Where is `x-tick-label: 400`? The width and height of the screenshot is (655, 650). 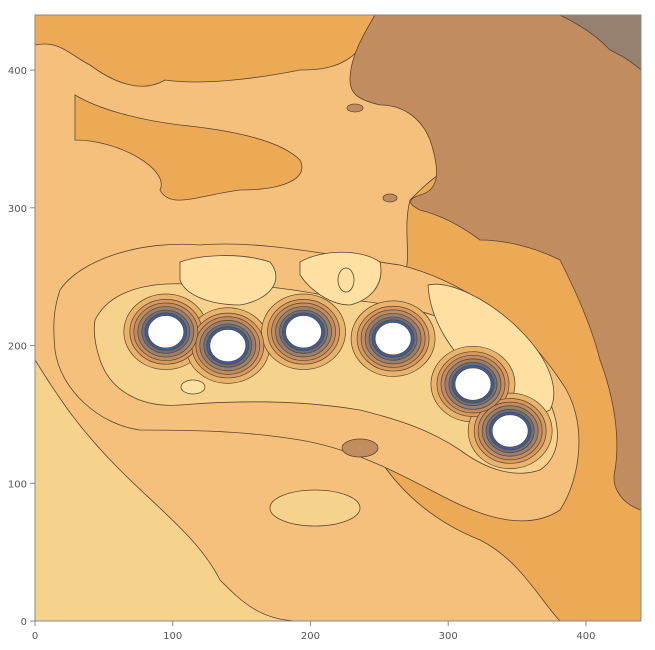
x-tick-label: 400 is located at coordinates (585, 636).